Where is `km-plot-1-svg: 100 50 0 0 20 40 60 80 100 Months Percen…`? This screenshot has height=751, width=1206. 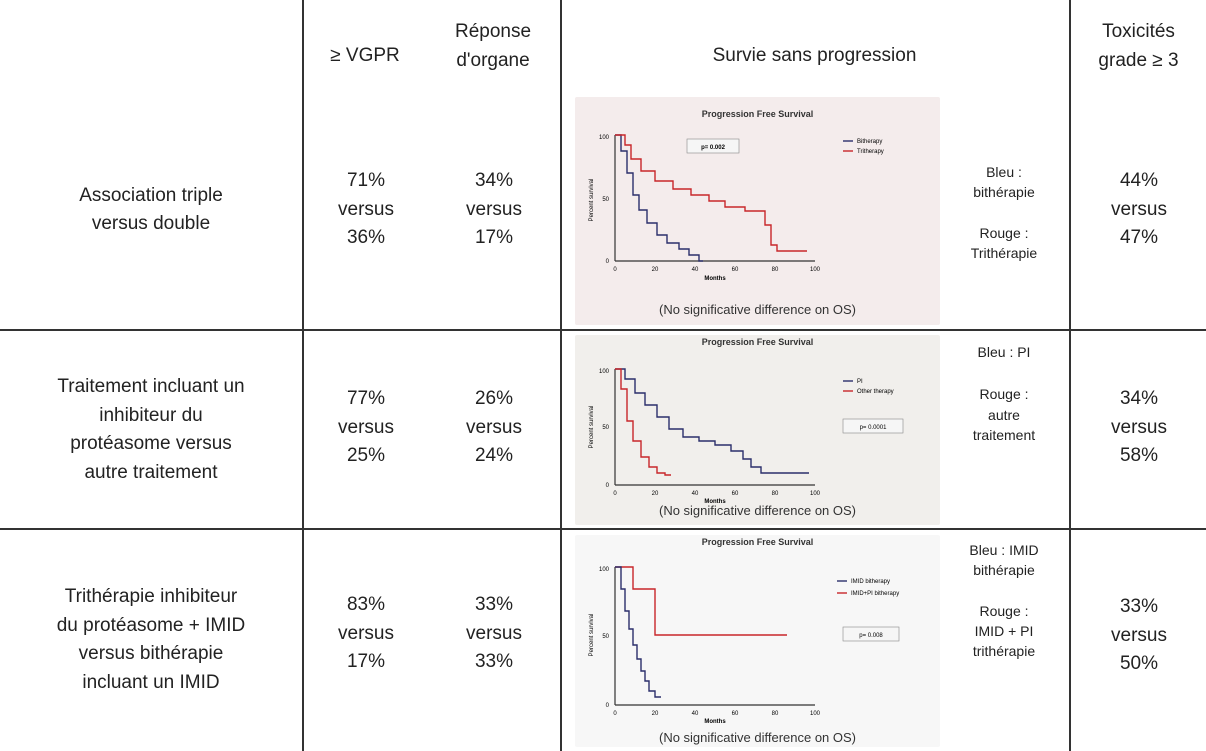 km-plot-1-svg: 100 50 0 0 20 40 60 80 100 Months Percen… is located at coordinates (736, 208).